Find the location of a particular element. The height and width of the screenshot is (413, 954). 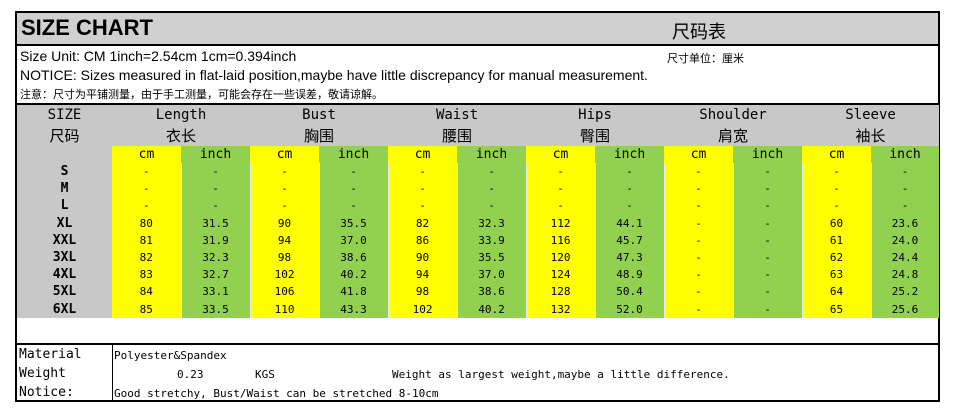

footer-divider is located at coordinates (477, 344).